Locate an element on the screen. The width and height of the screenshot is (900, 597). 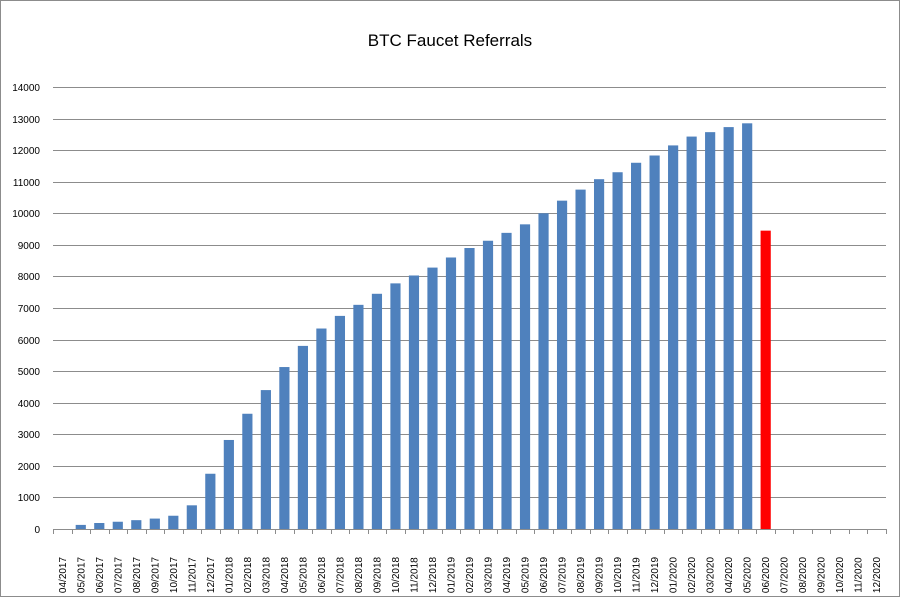
x-tick-label: 08/2020 is located at coordinates (803, 574).